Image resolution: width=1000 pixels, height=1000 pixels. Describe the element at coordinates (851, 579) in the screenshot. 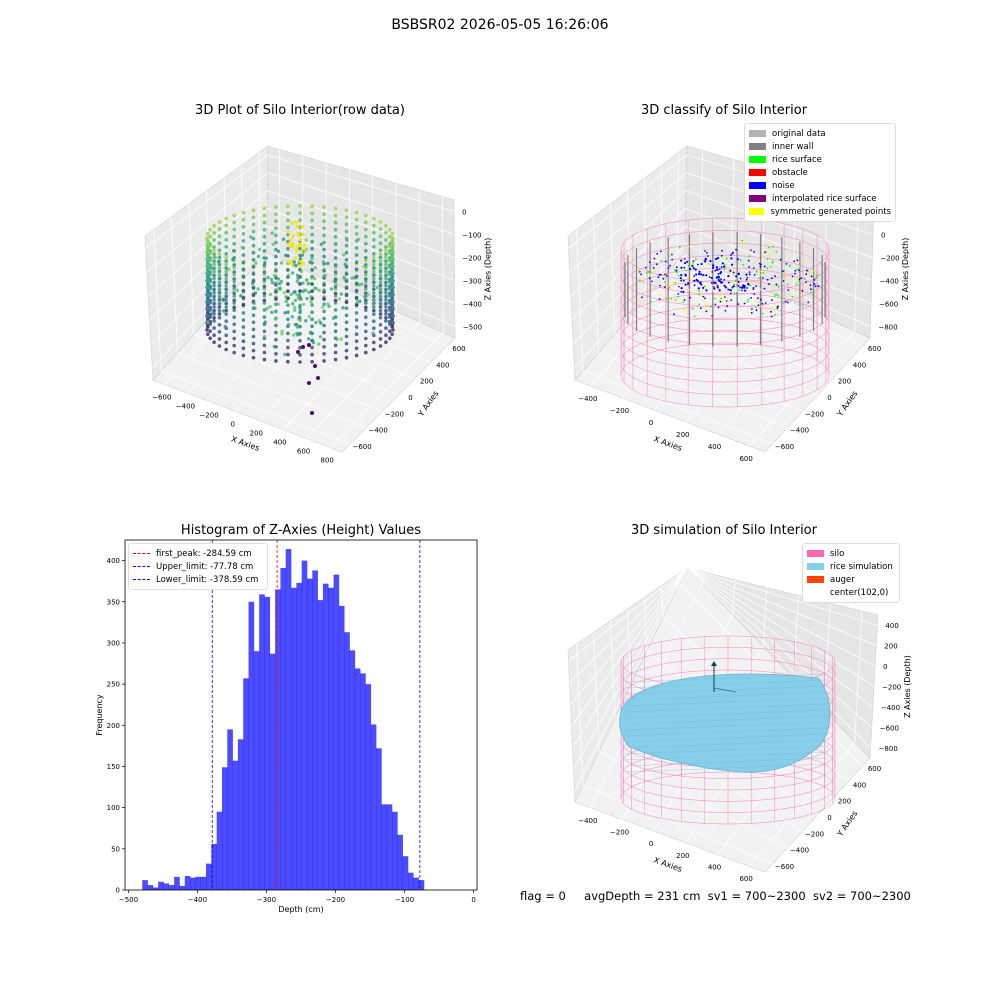

I see `legend-item-auger: auger` at that location.